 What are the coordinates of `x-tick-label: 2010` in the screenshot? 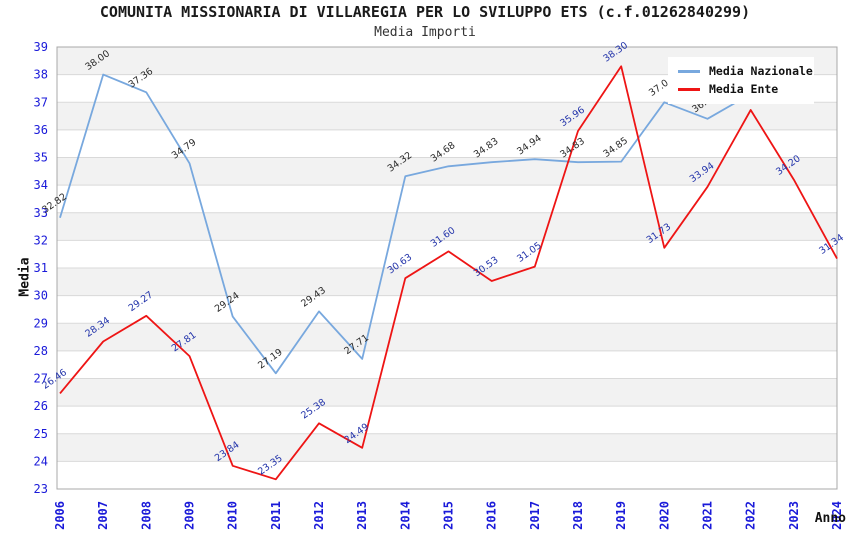 It's located at (233, 515).